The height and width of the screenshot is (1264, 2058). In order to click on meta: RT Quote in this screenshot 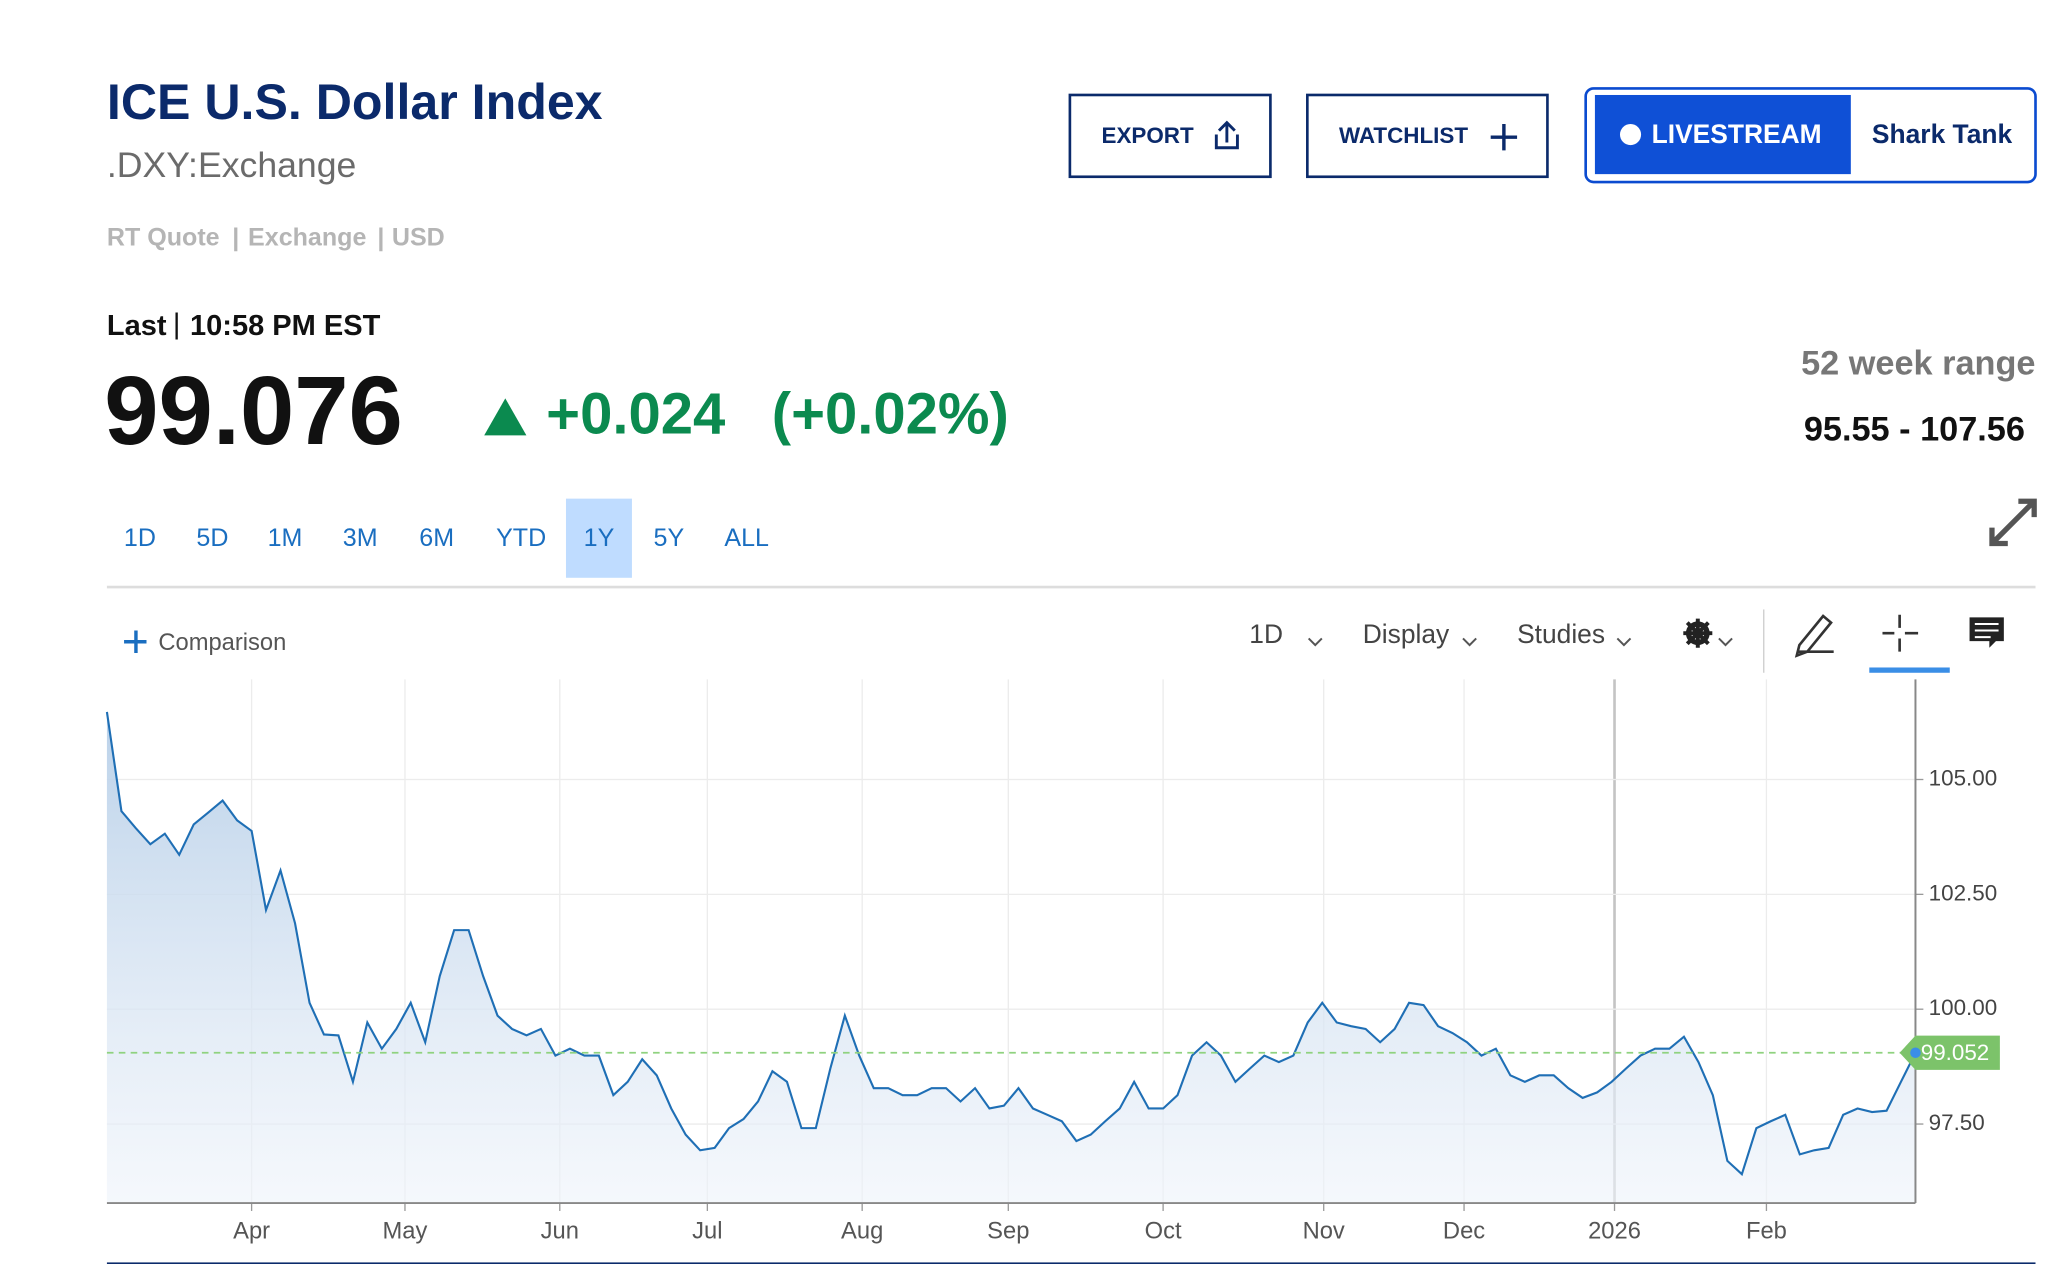, I will do `click(163, 237)`.